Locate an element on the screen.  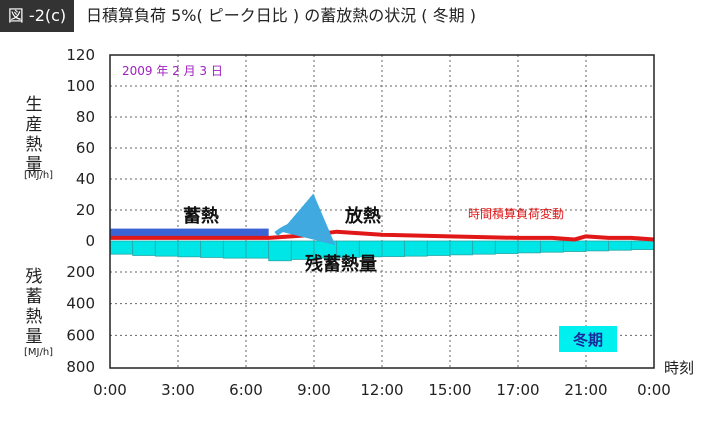
season-label: 冬期 is located at coordinates (588, 340).